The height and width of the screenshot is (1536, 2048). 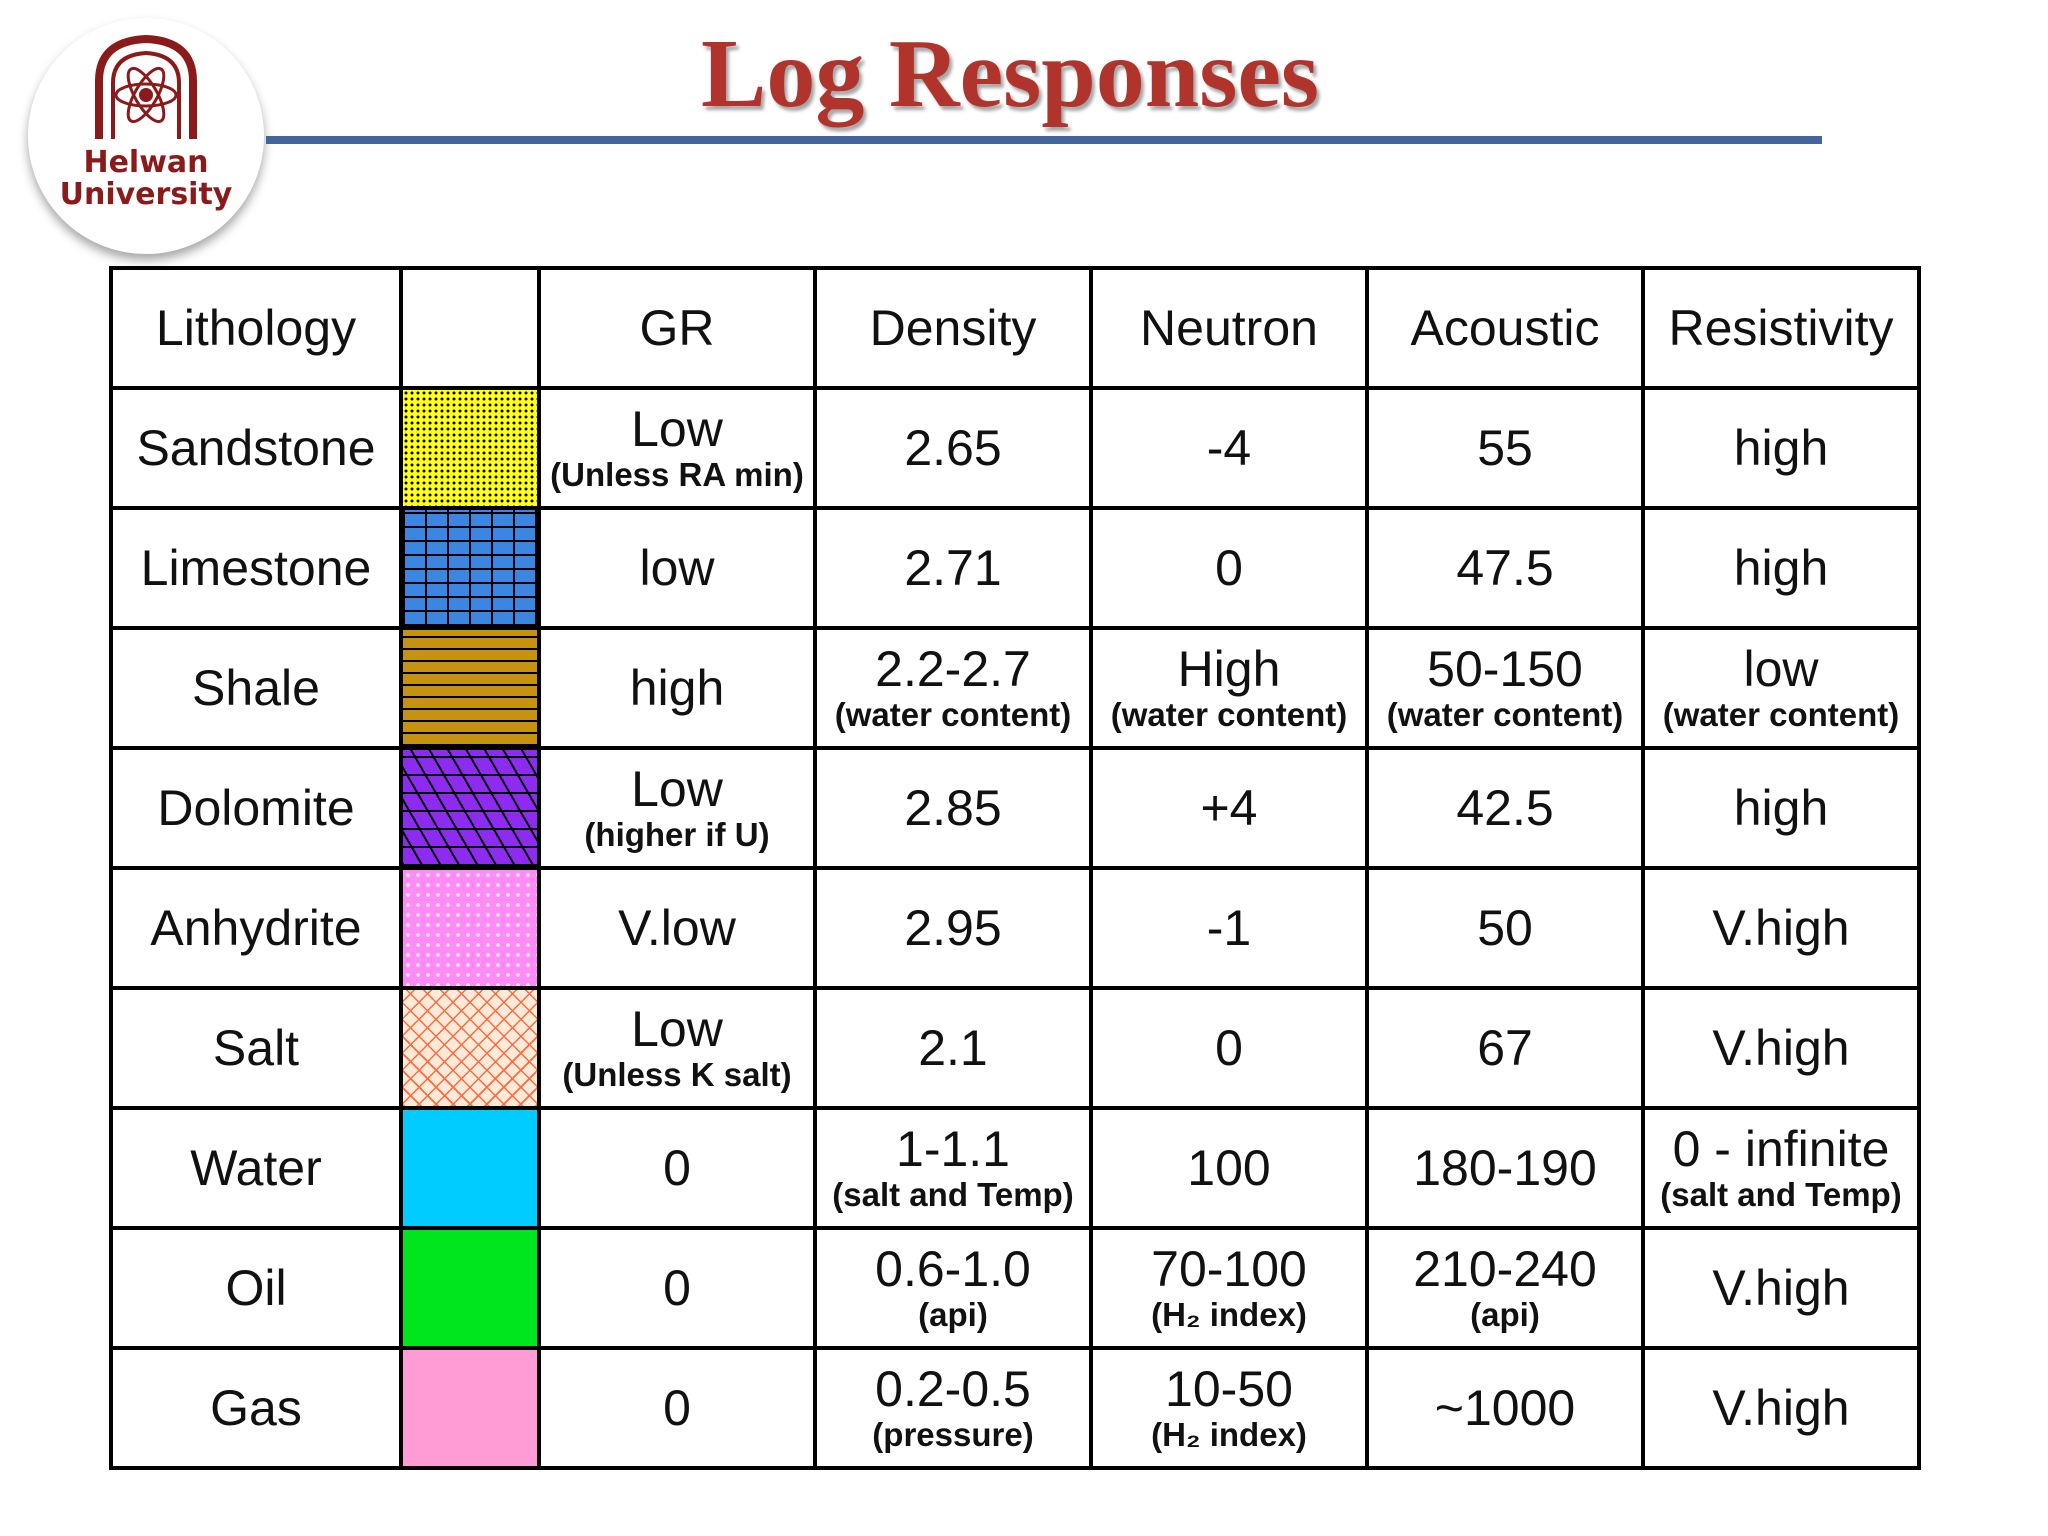 What do you see at coordinates (256, 928) in the screenshot?
I see `cell-lithology: Anhydrite` at bounding box center [256, 928].